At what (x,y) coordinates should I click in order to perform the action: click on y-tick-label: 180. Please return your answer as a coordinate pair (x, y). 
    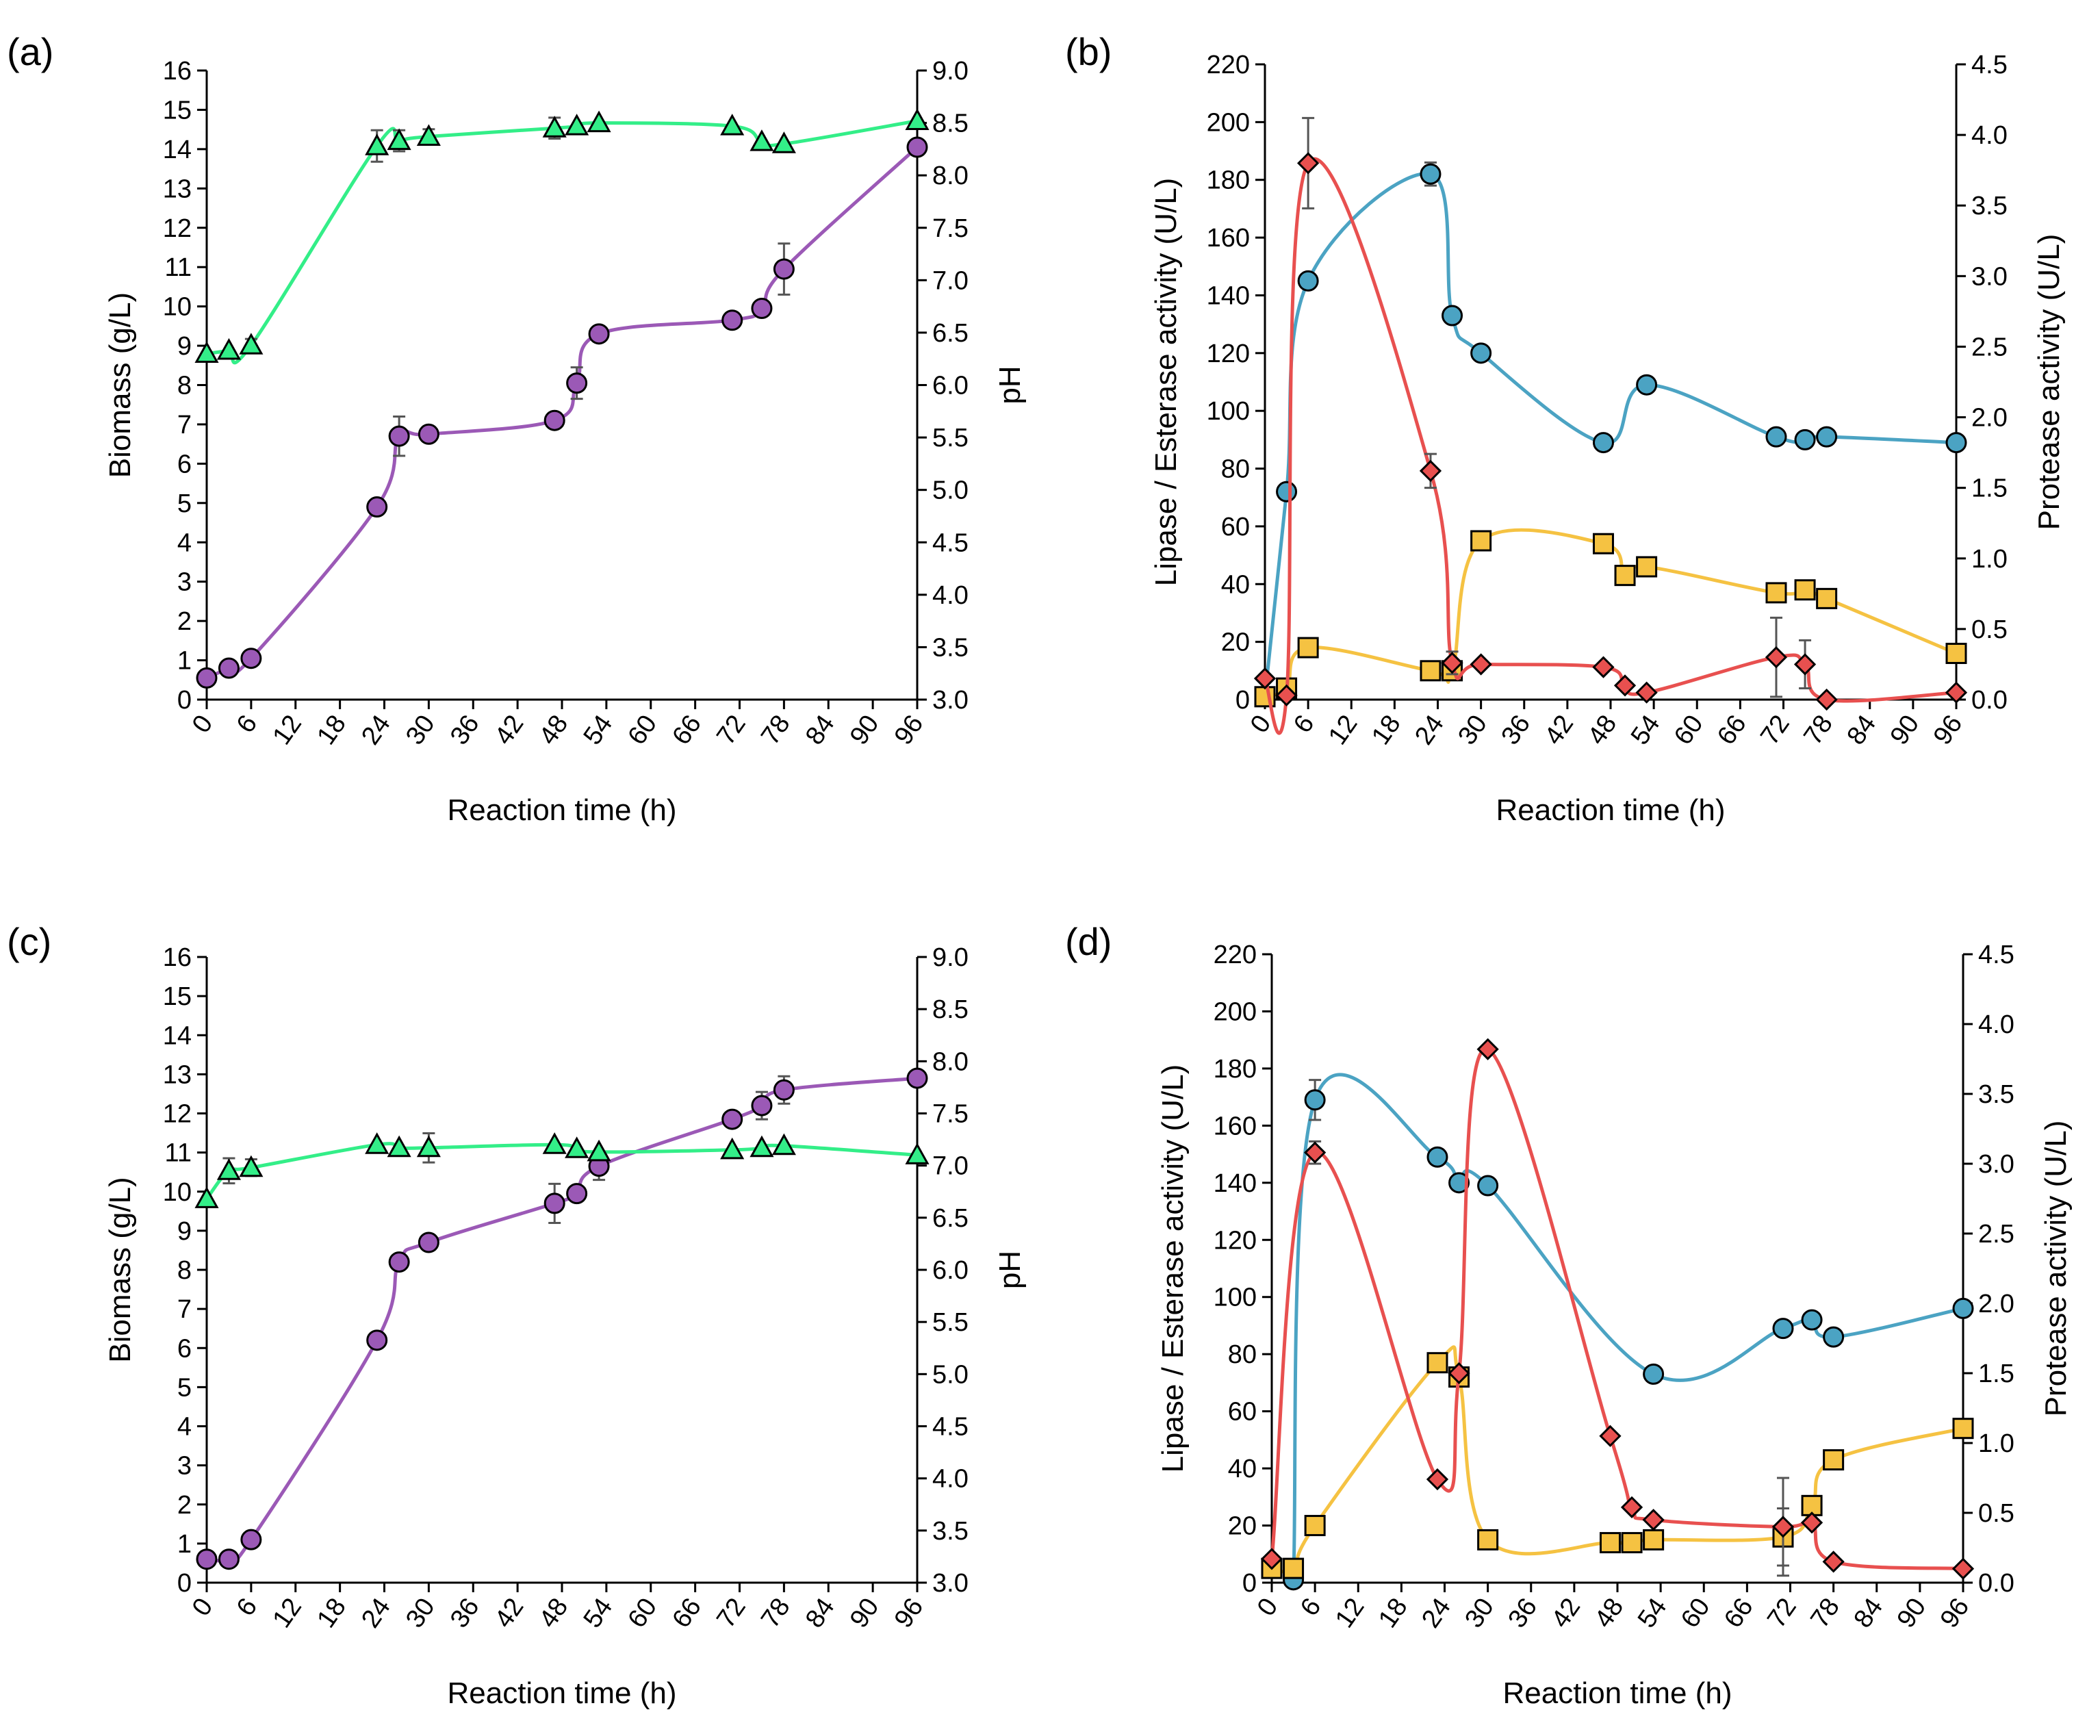
    Looking at the image, I should click on (1228, 180).